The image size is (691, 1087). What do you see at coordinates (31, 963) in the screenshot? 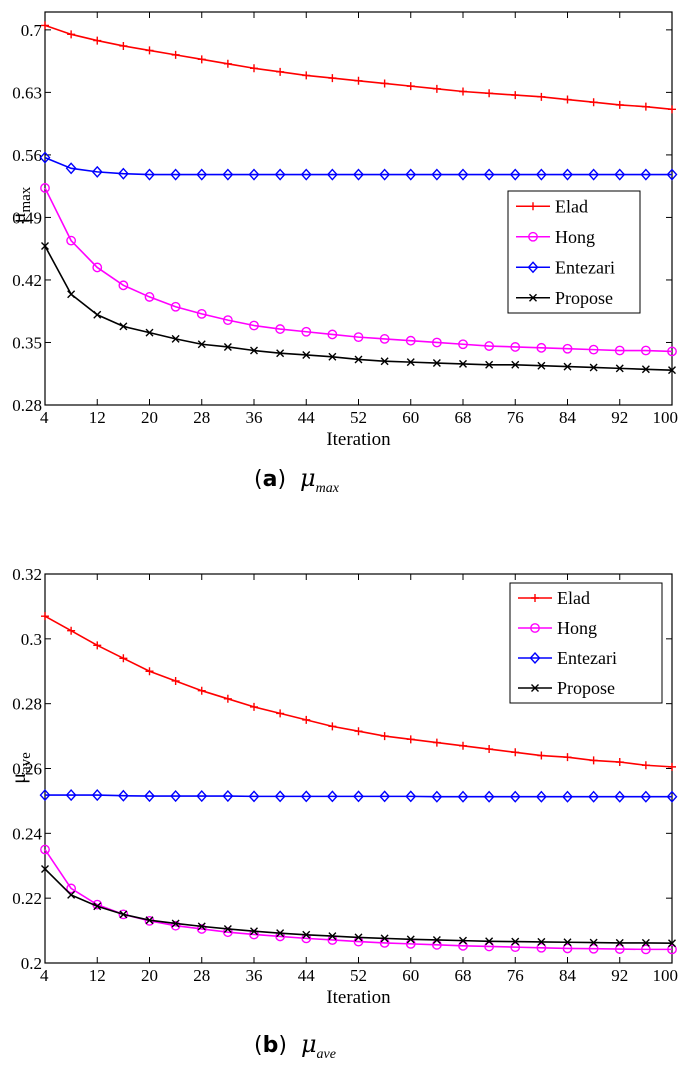
I see `y-tick-label: 0.2` at bounding box center [31, 963].